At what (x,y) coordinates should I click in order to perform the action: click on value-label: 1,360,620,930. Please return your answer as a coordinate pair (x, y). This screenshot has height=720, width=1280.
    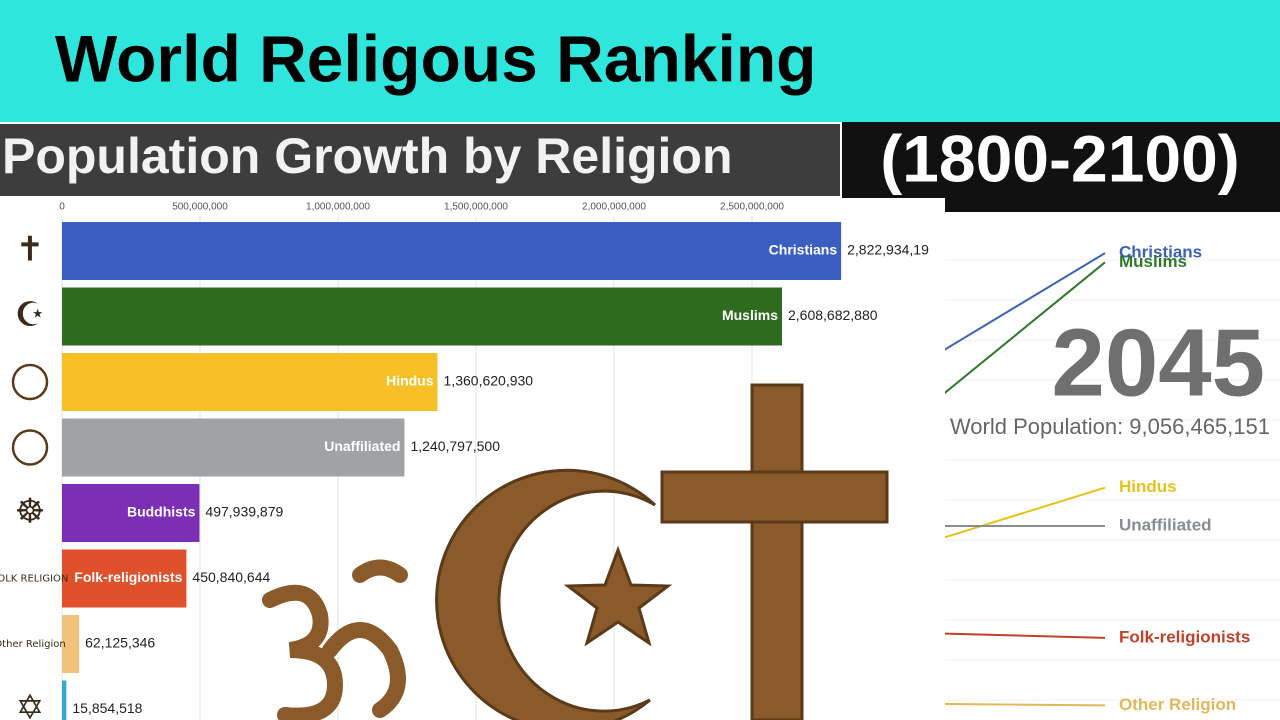
    Looking at the image, I should click on (489, 381).